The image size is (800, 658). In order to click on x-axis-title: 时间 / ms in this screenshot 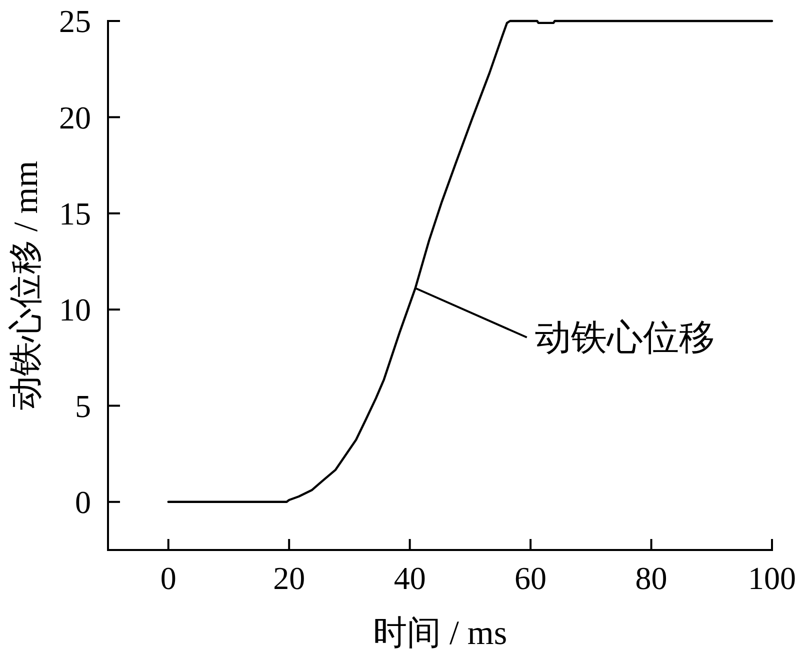, I will do `click(440, 633)`.